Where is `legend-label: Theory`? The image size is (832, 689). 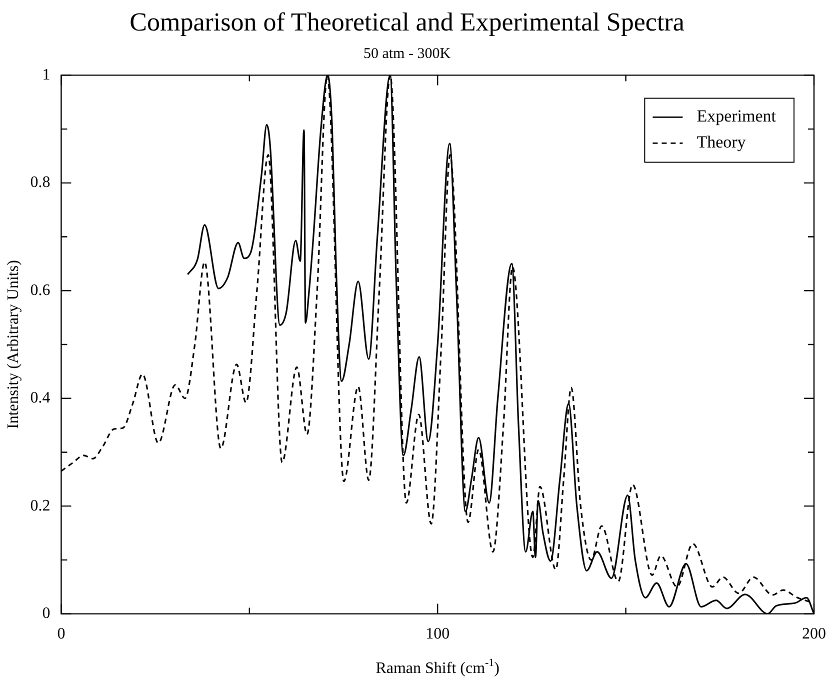
legend-label: Theory is located at coordinates (721, 142).